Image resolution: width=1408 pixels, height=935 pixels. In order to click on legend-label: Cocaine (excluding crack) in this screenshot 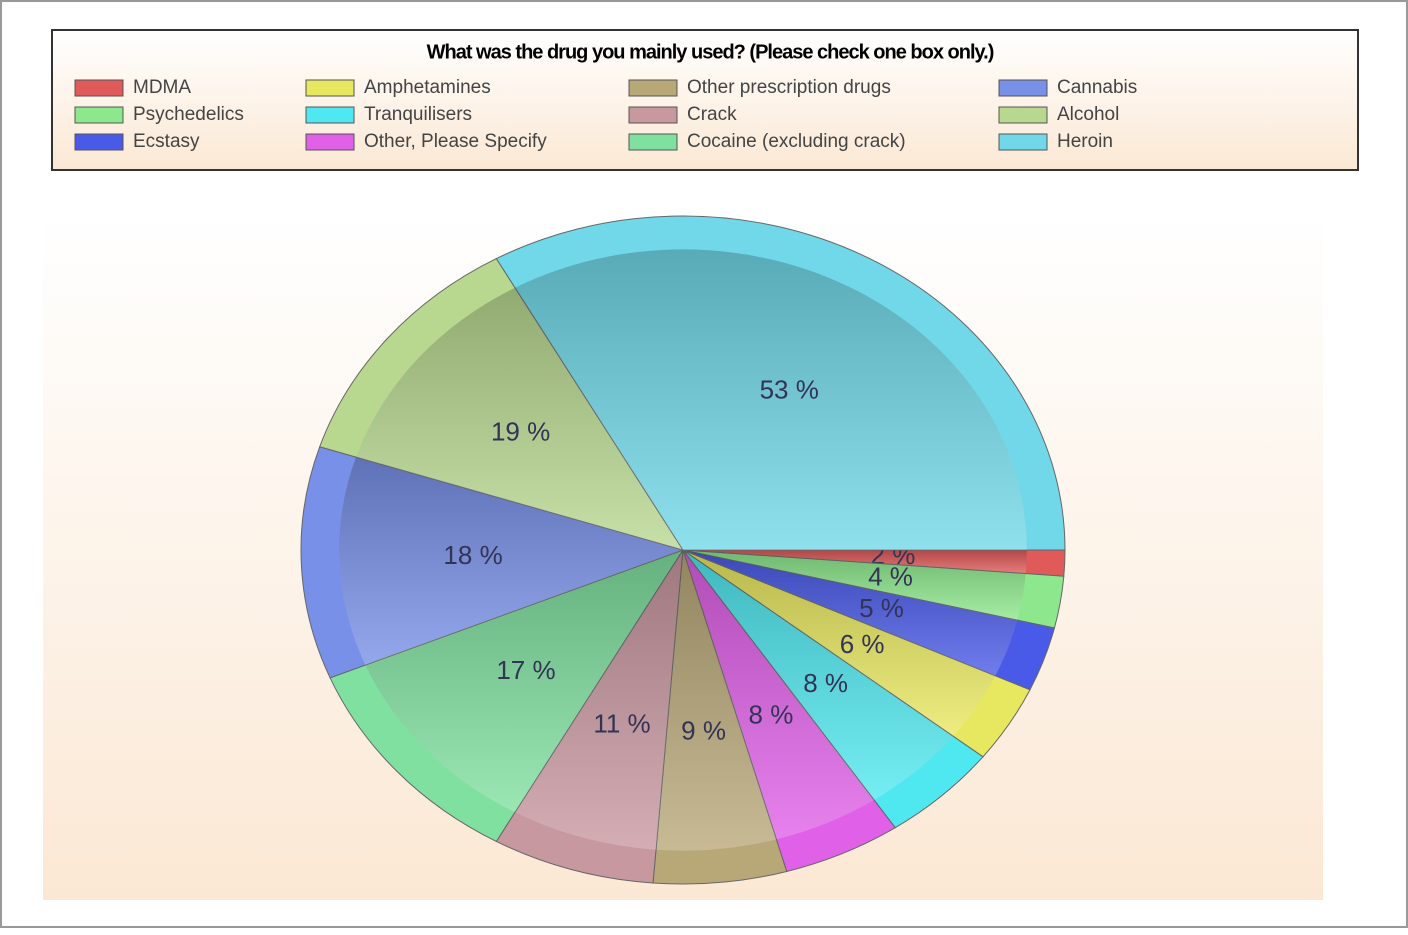, I will do `click(796, 141)`.